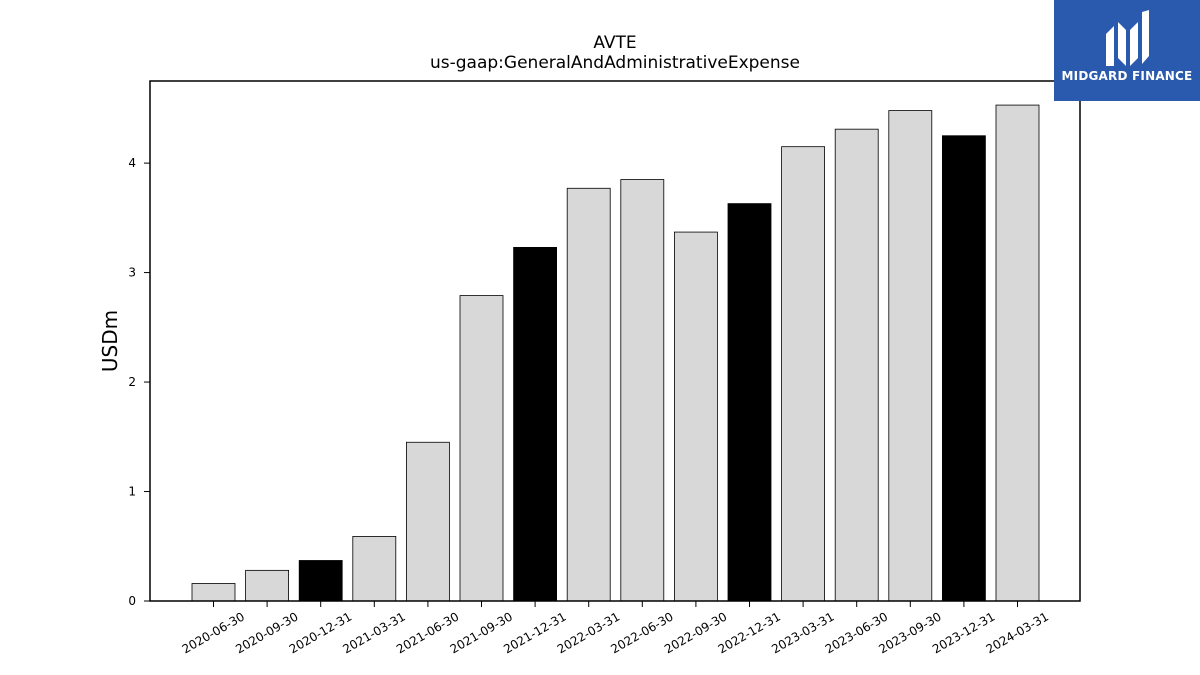  I want to click on midgard-logo-icon, so click(1127, 38).